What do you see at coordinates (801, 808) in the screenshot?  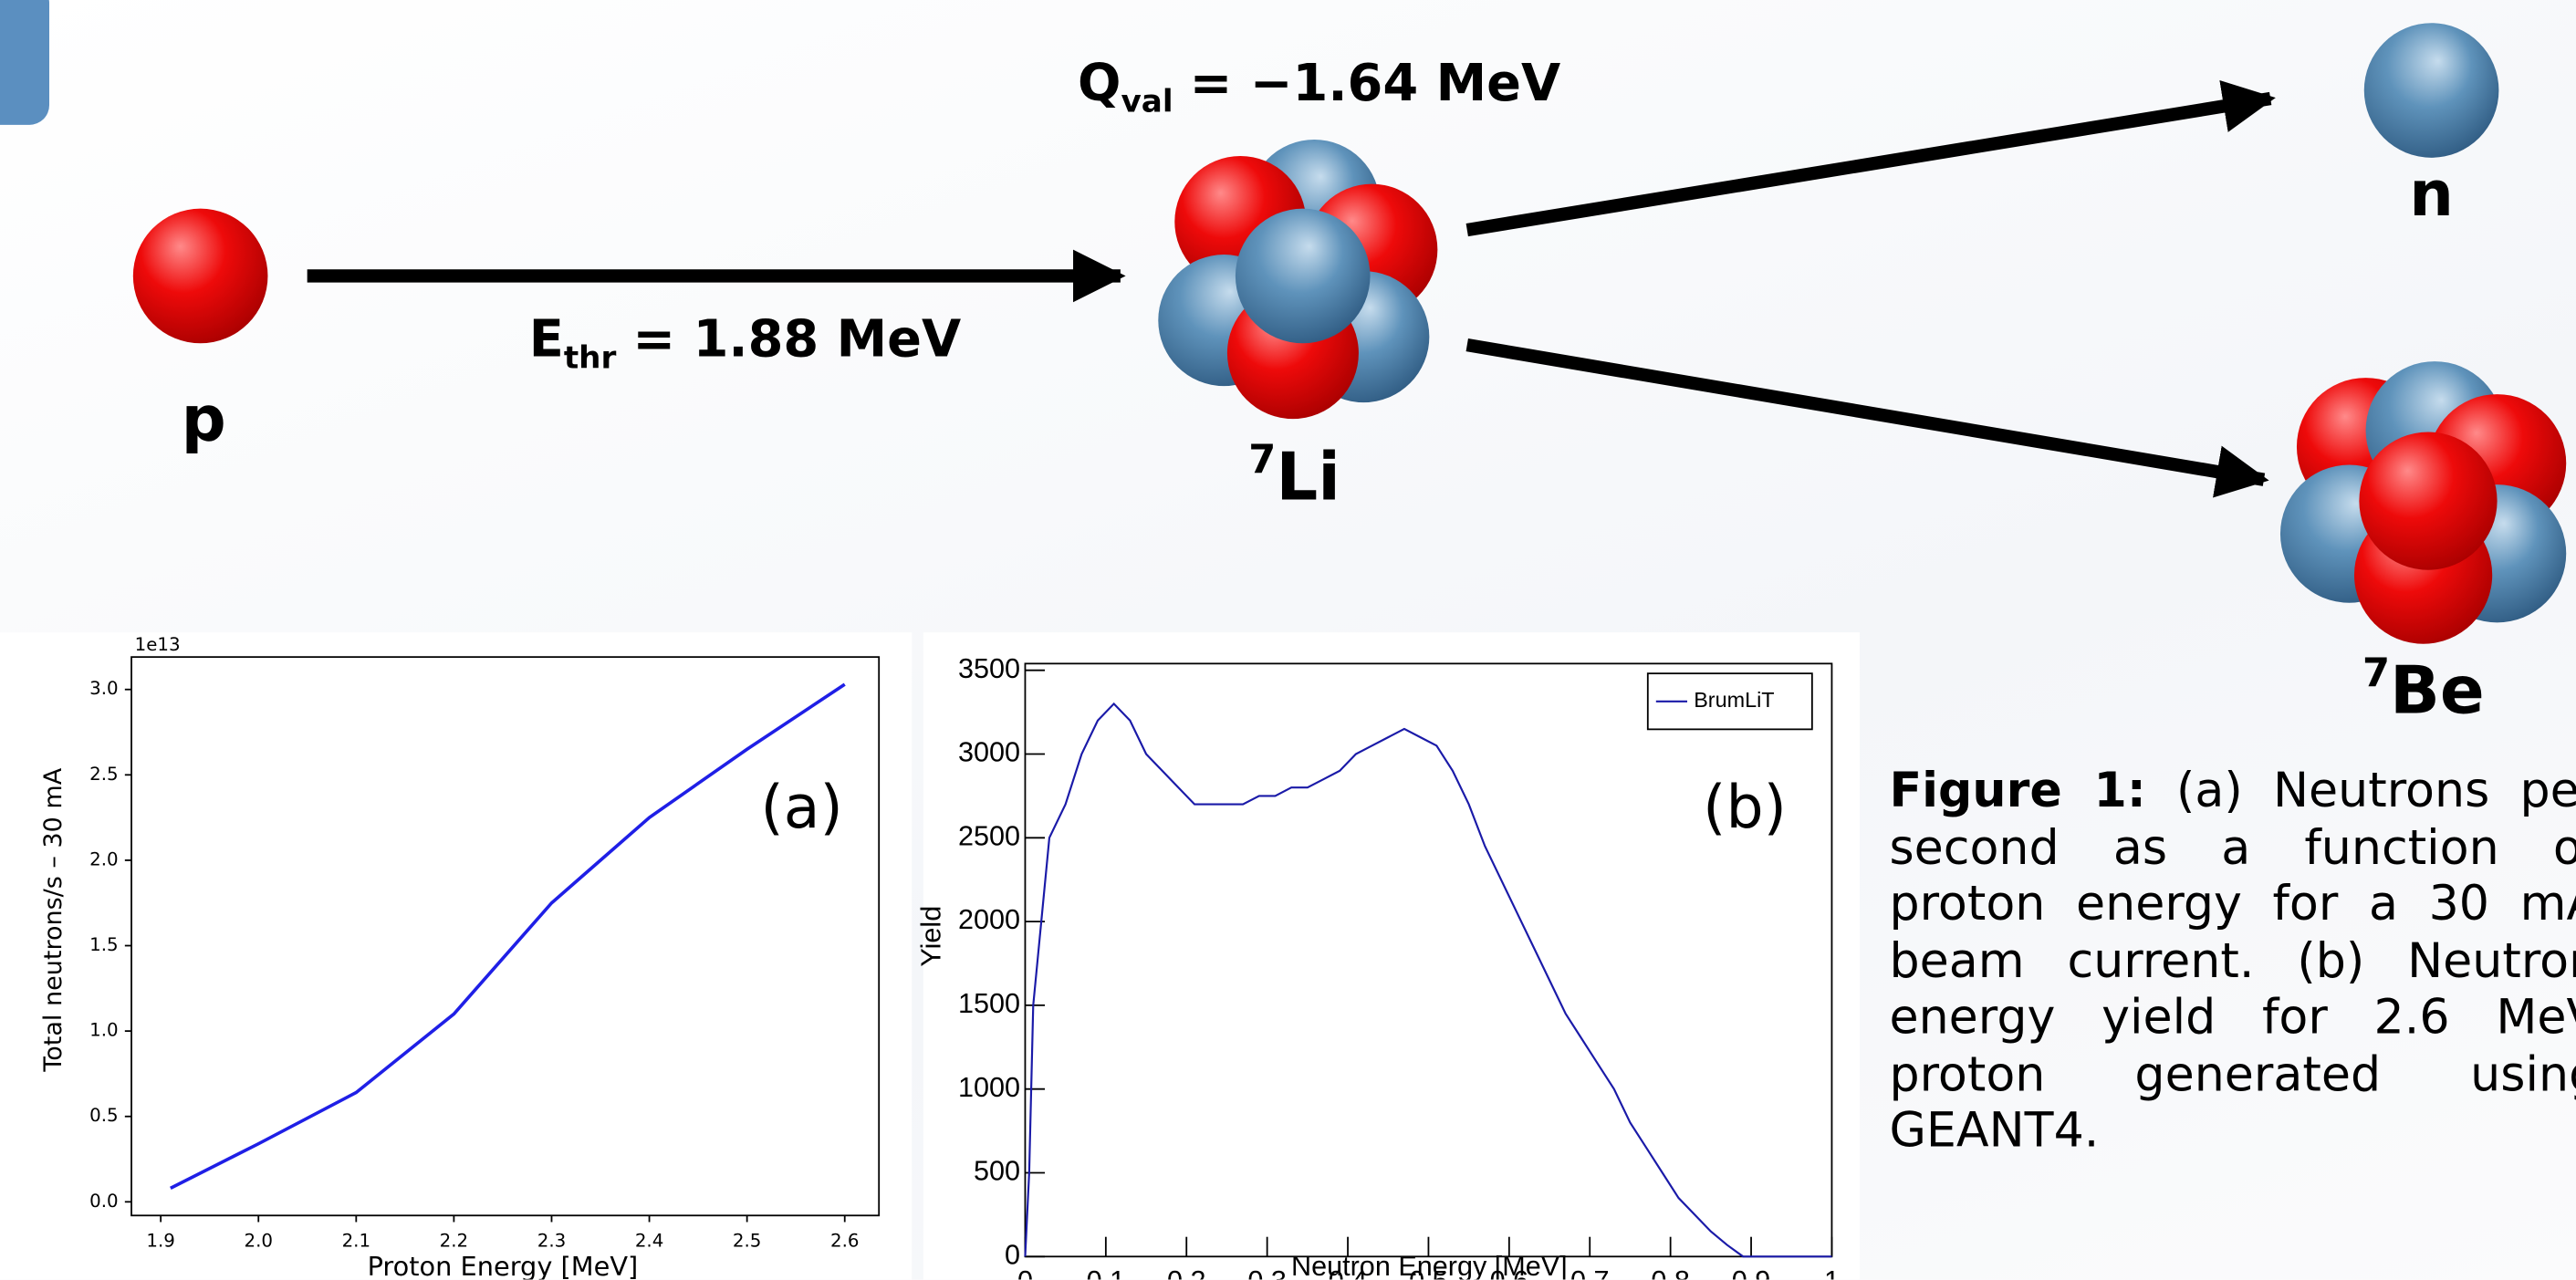 I see `annotation: (a)` at bounding box center [801, 808].